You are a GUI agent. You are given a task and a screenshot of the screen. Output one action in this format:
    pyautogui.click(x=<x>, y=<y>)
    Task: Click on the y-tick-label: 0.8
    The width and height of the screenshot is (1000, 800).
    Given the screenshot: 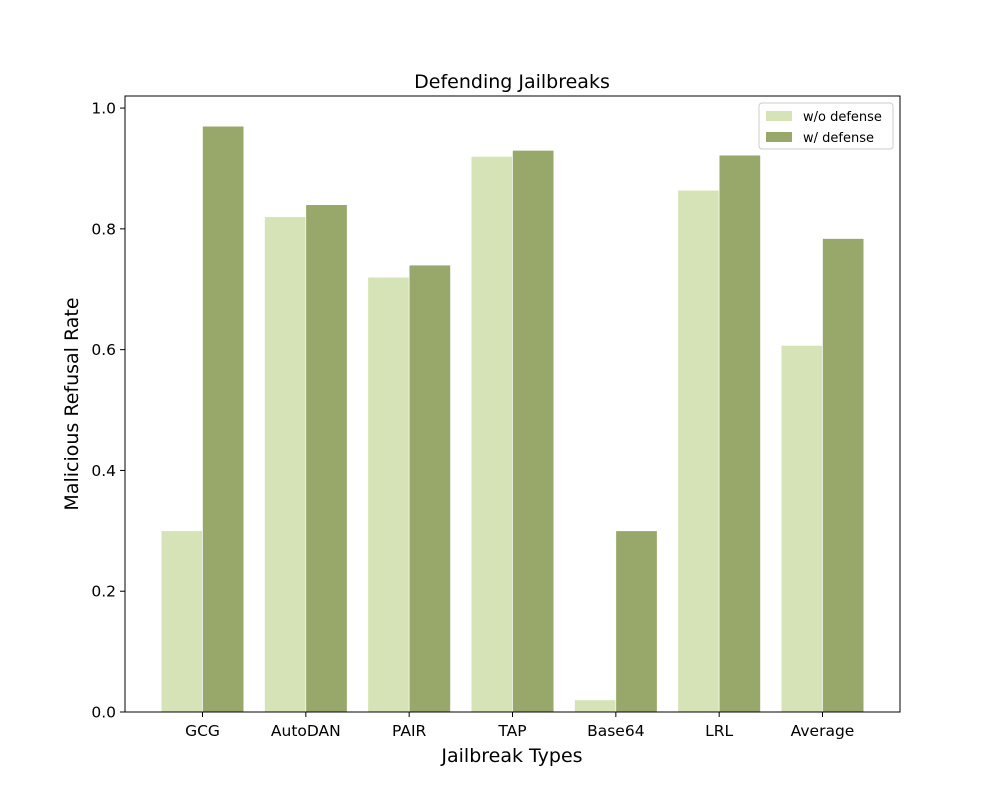 What is the action you would take?
    pyautogui.click(x=103, y=229)
    